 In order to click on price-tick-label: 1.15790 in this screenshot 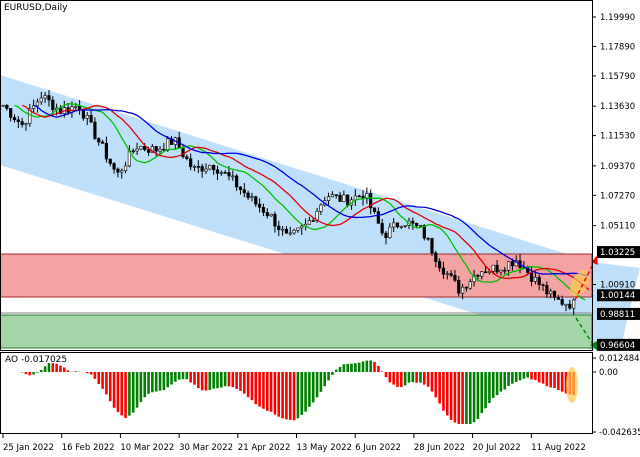, I will do `click(617, 77)`.